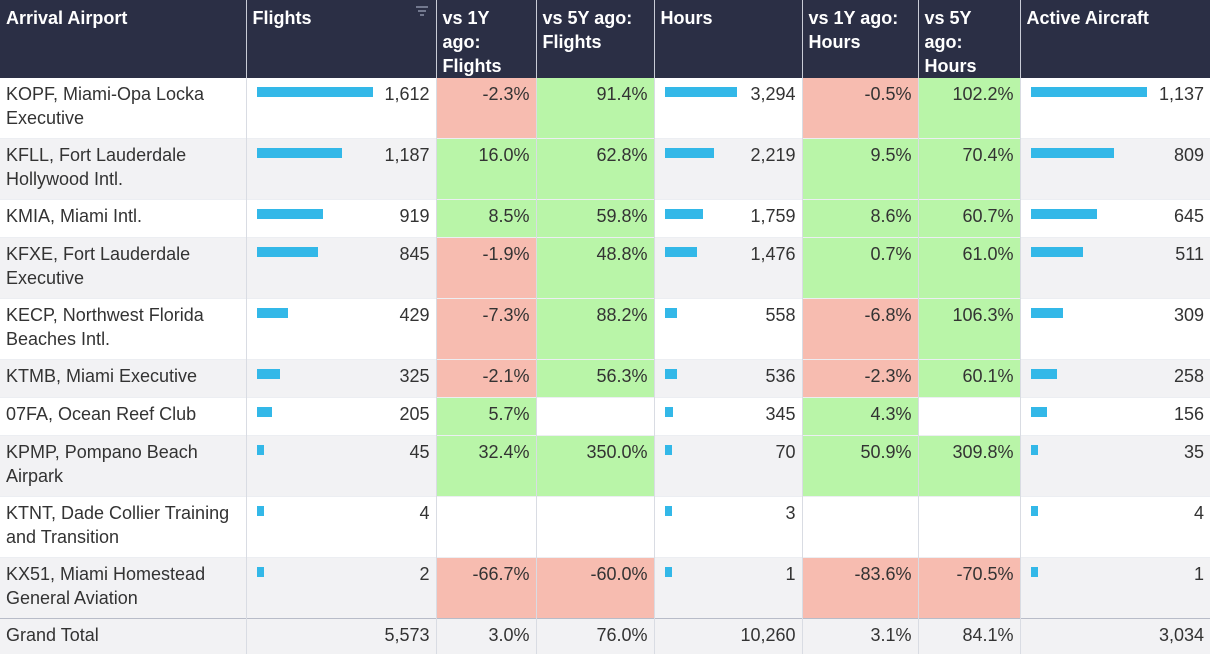 The width and height of the screenshot is (1210, 654). What do you see at coordinates (1115, 379) in the screenshot?
I see `active-aircraft-cell: 258` at bounding box center [1115, 379].